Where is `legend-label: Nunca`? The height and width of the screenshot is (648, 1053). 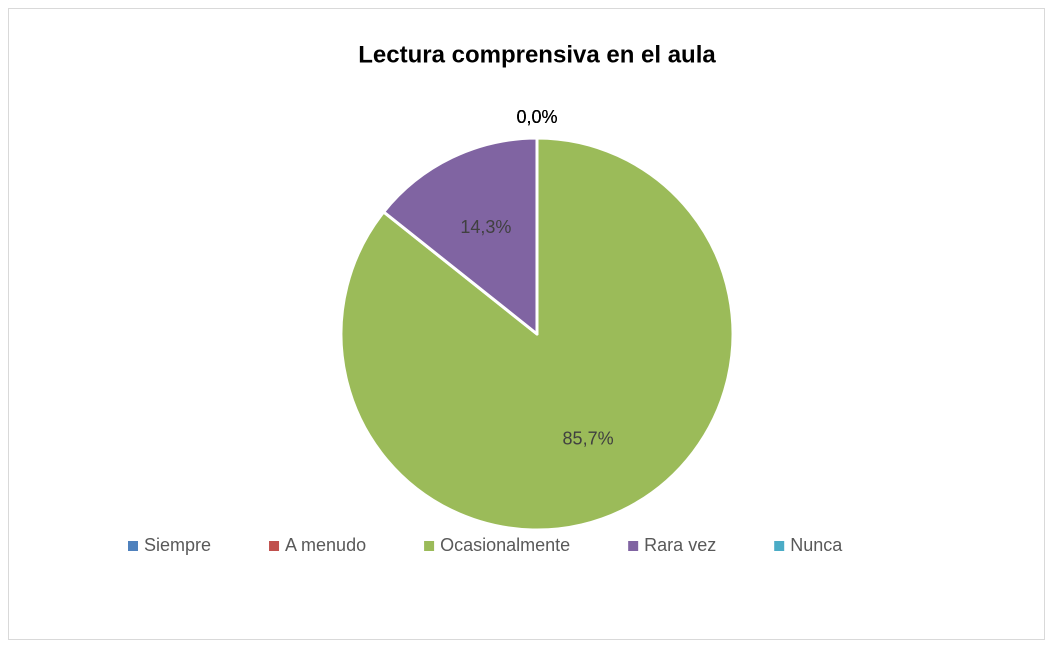
legend-label: Nunca is located at coordinates (816, 545).